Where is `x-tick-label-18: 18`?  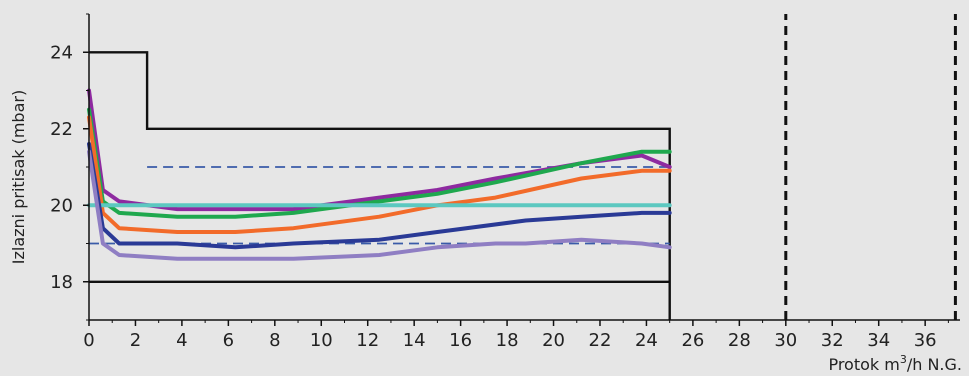 x-tick-label-18: 18 is located at coordinates (507, 340).